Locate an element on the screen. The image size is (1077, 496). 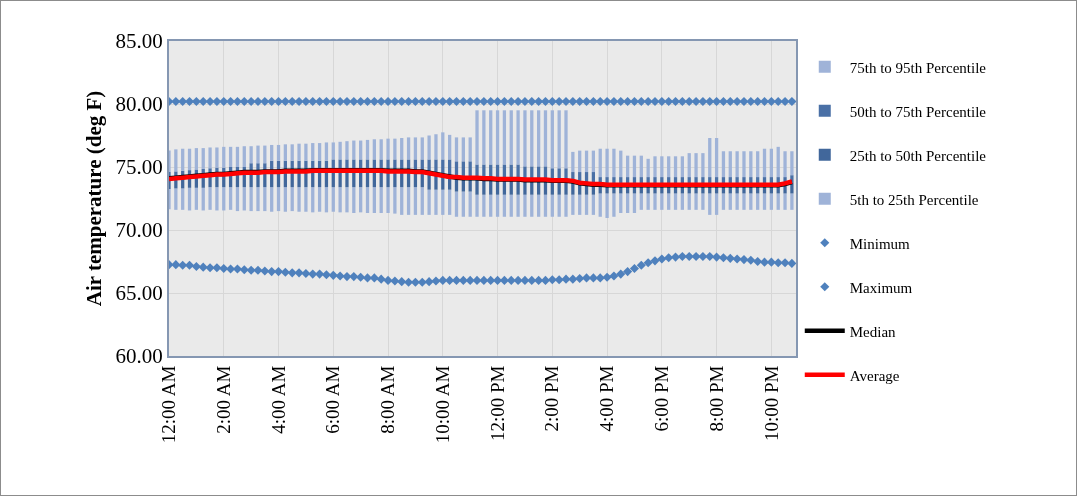
legend-label: Median is located at coordinates (873, 331).